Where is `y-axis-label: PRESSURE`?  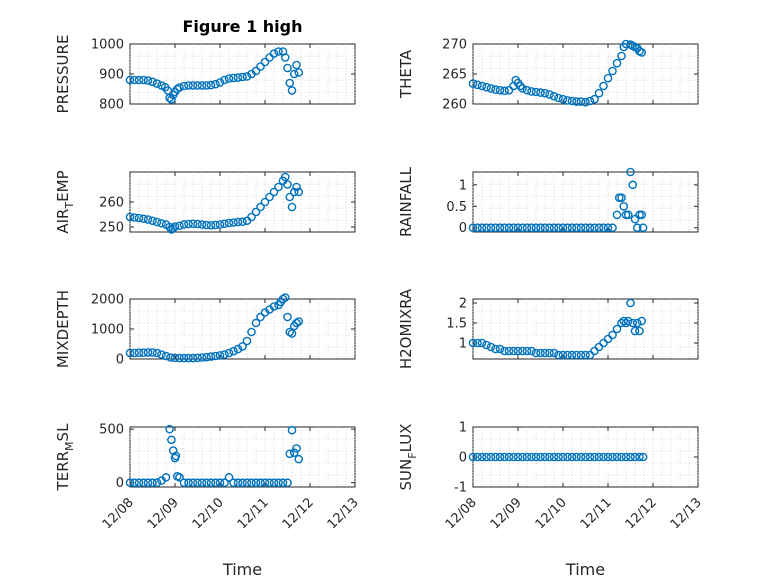
y-axis-label: PRESSURE is located at coordinates (63, 74).